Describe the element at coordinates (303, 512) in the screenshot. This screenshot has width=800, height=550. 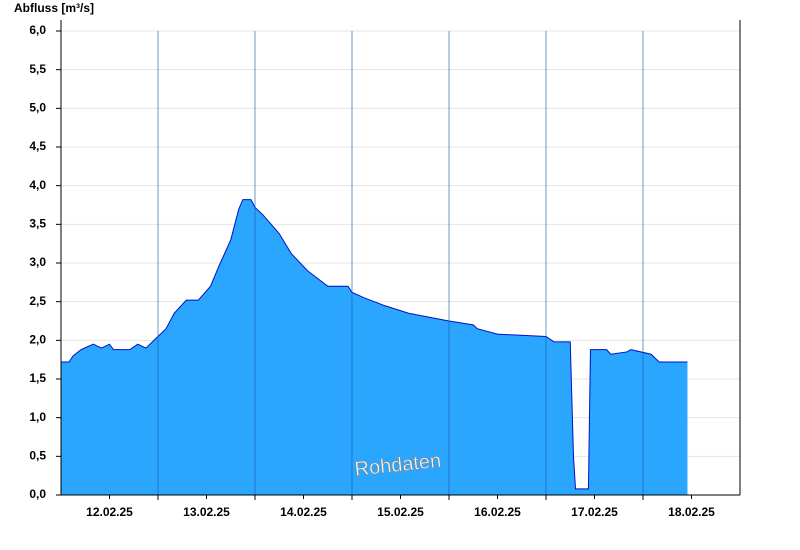
I see `x-tick-label: 14.02.25` at that location.